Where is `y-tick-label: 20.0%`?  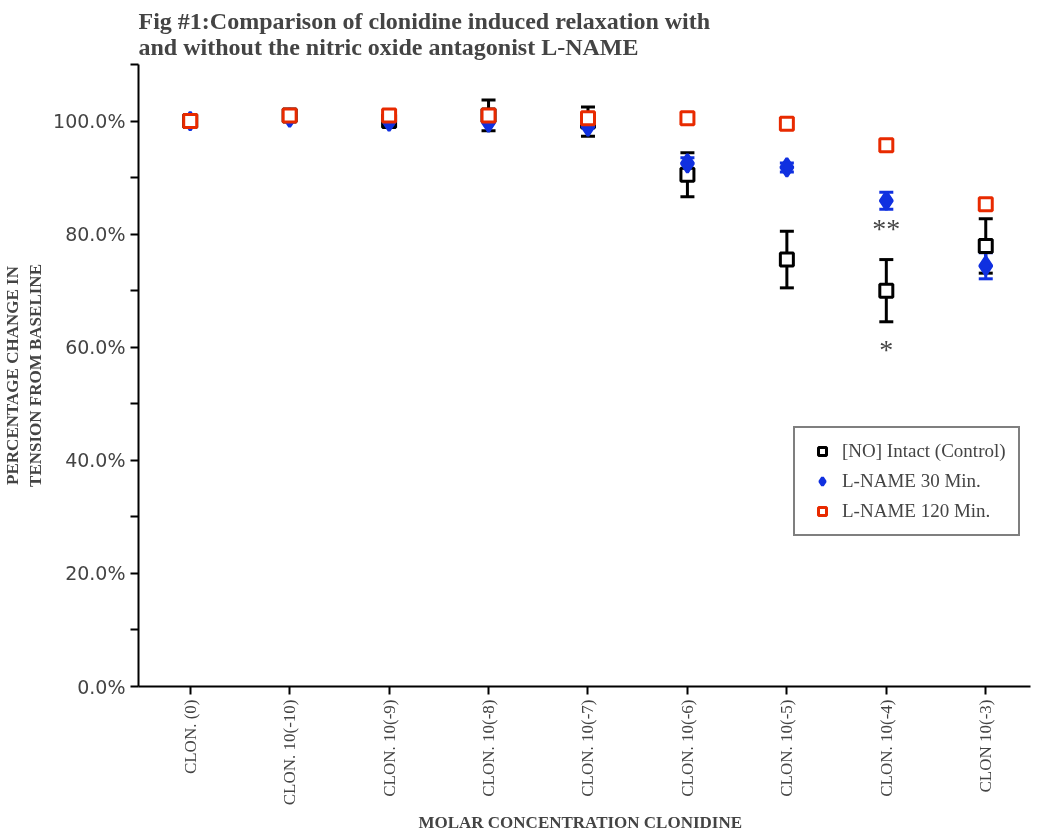 y-tick-label: 20.0% is located at coordinates (95, 573).